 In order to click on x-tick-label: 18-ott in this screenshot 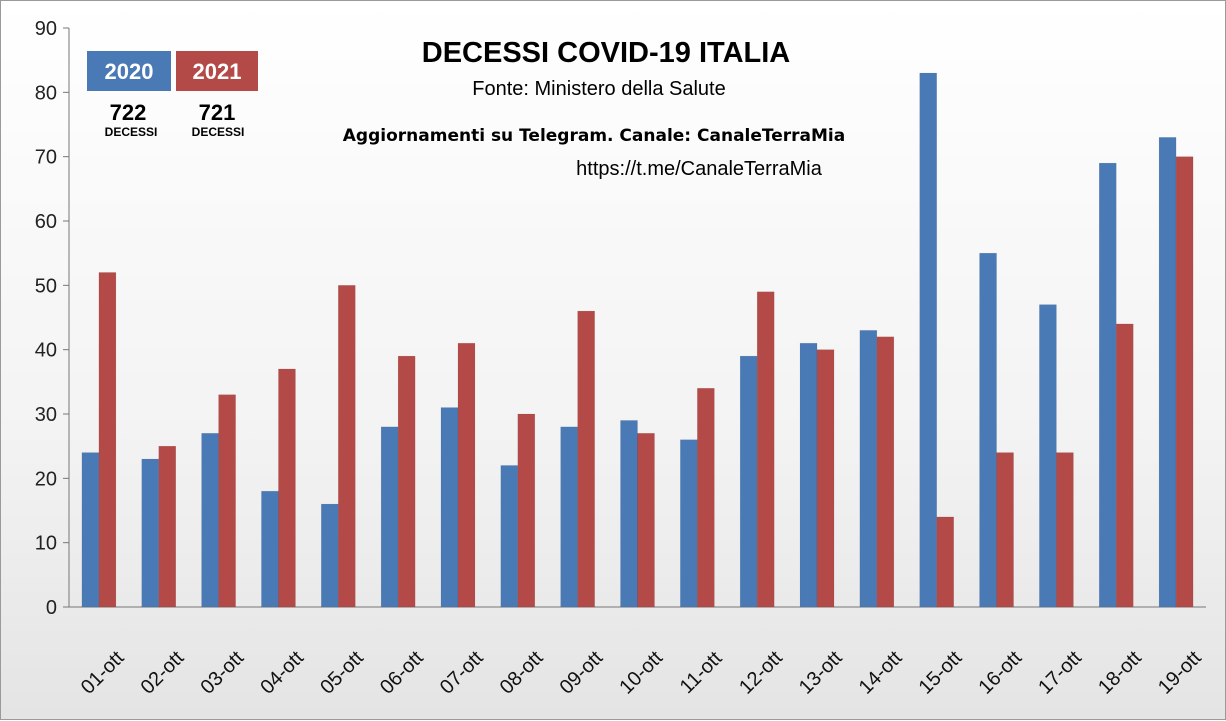, I will do `click(1120, 673)`.